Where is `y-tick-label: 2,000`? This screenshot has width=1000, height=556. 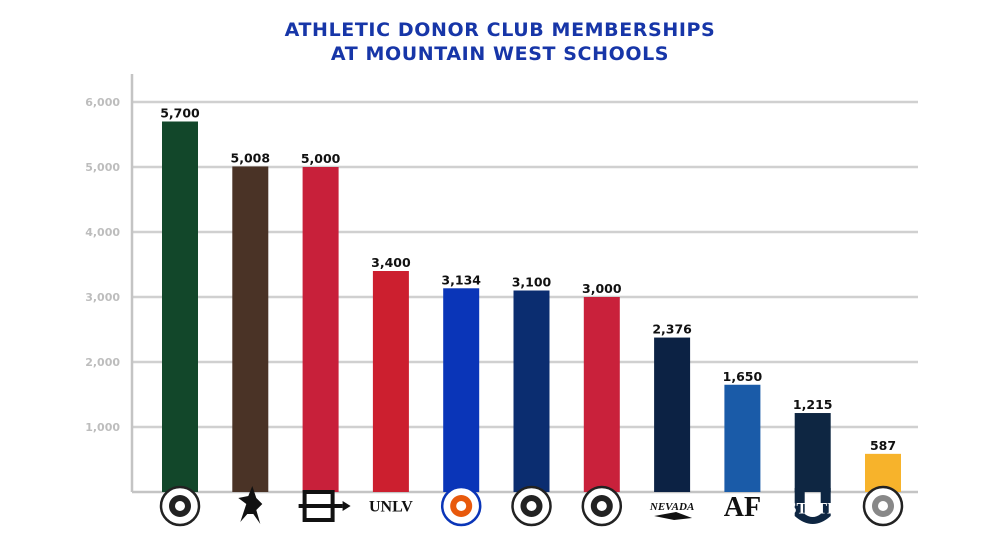 y-tick-label: 2,000 is located at coordinates (102, 362).